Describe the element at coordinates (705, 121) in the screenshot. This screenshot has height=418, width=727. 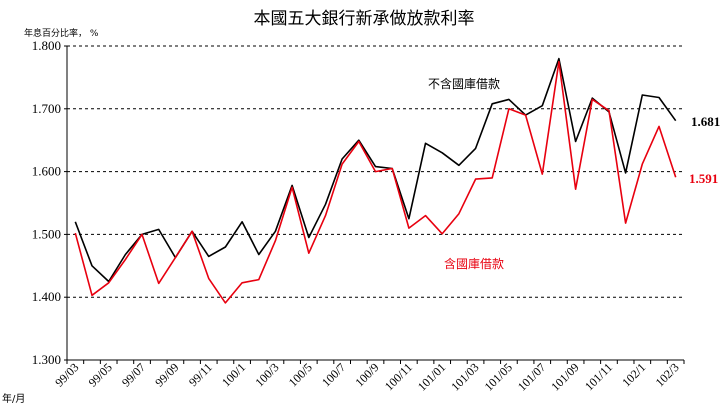
I see `end-label-excl-treasury: 1.681` at that location.